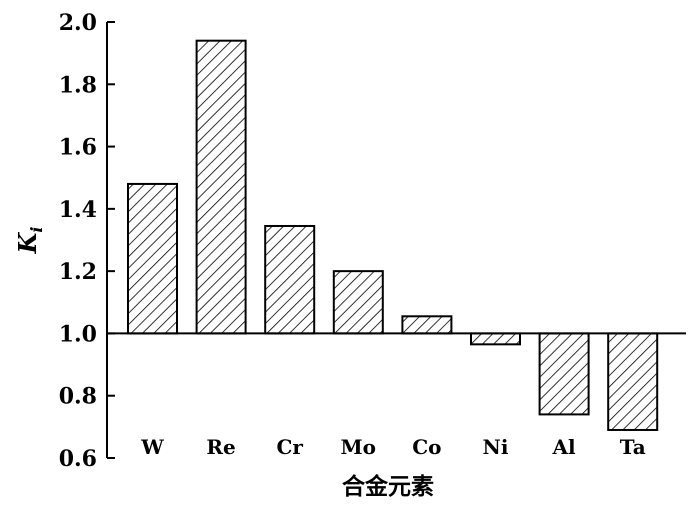 The width and height of the screenshot is (700, 505). I want to click on bar-al, so click(564, 374).